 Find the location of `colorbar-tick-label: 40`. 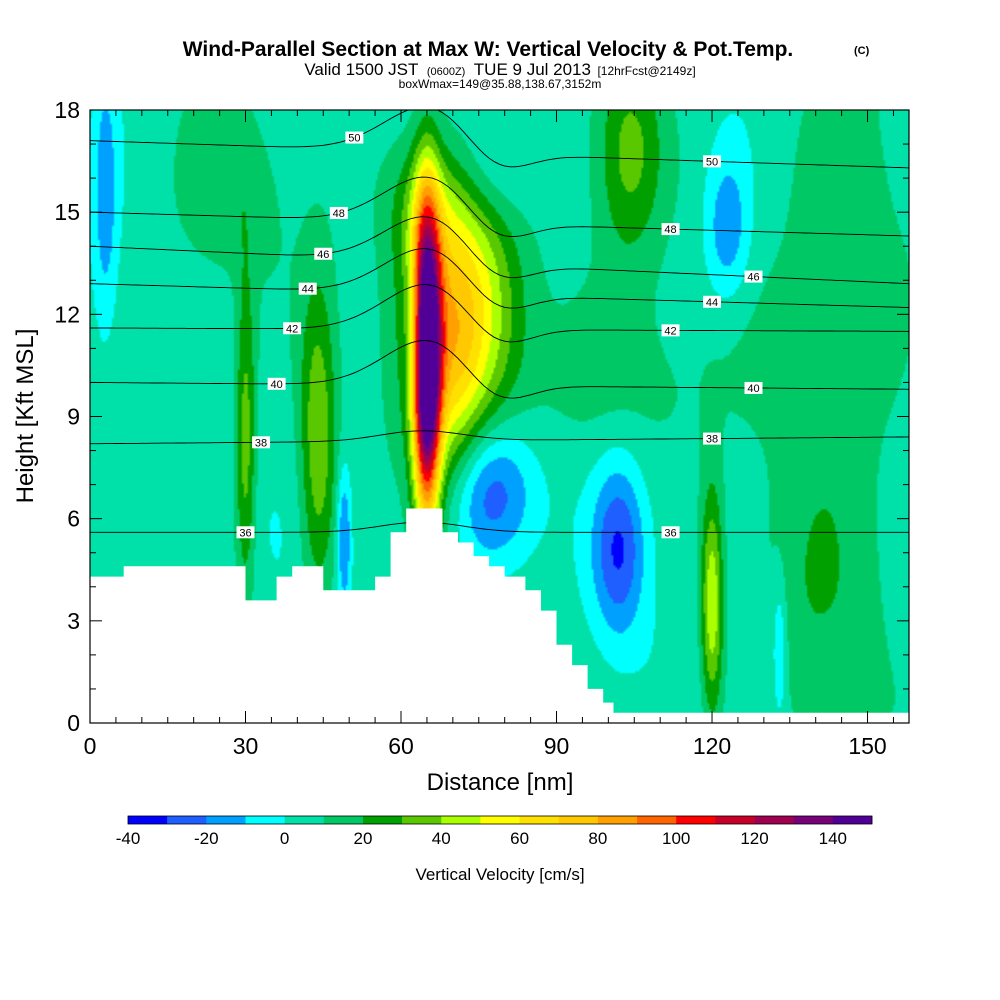

colorbar-tick-label: 40 is located at coordinates (441, 838).